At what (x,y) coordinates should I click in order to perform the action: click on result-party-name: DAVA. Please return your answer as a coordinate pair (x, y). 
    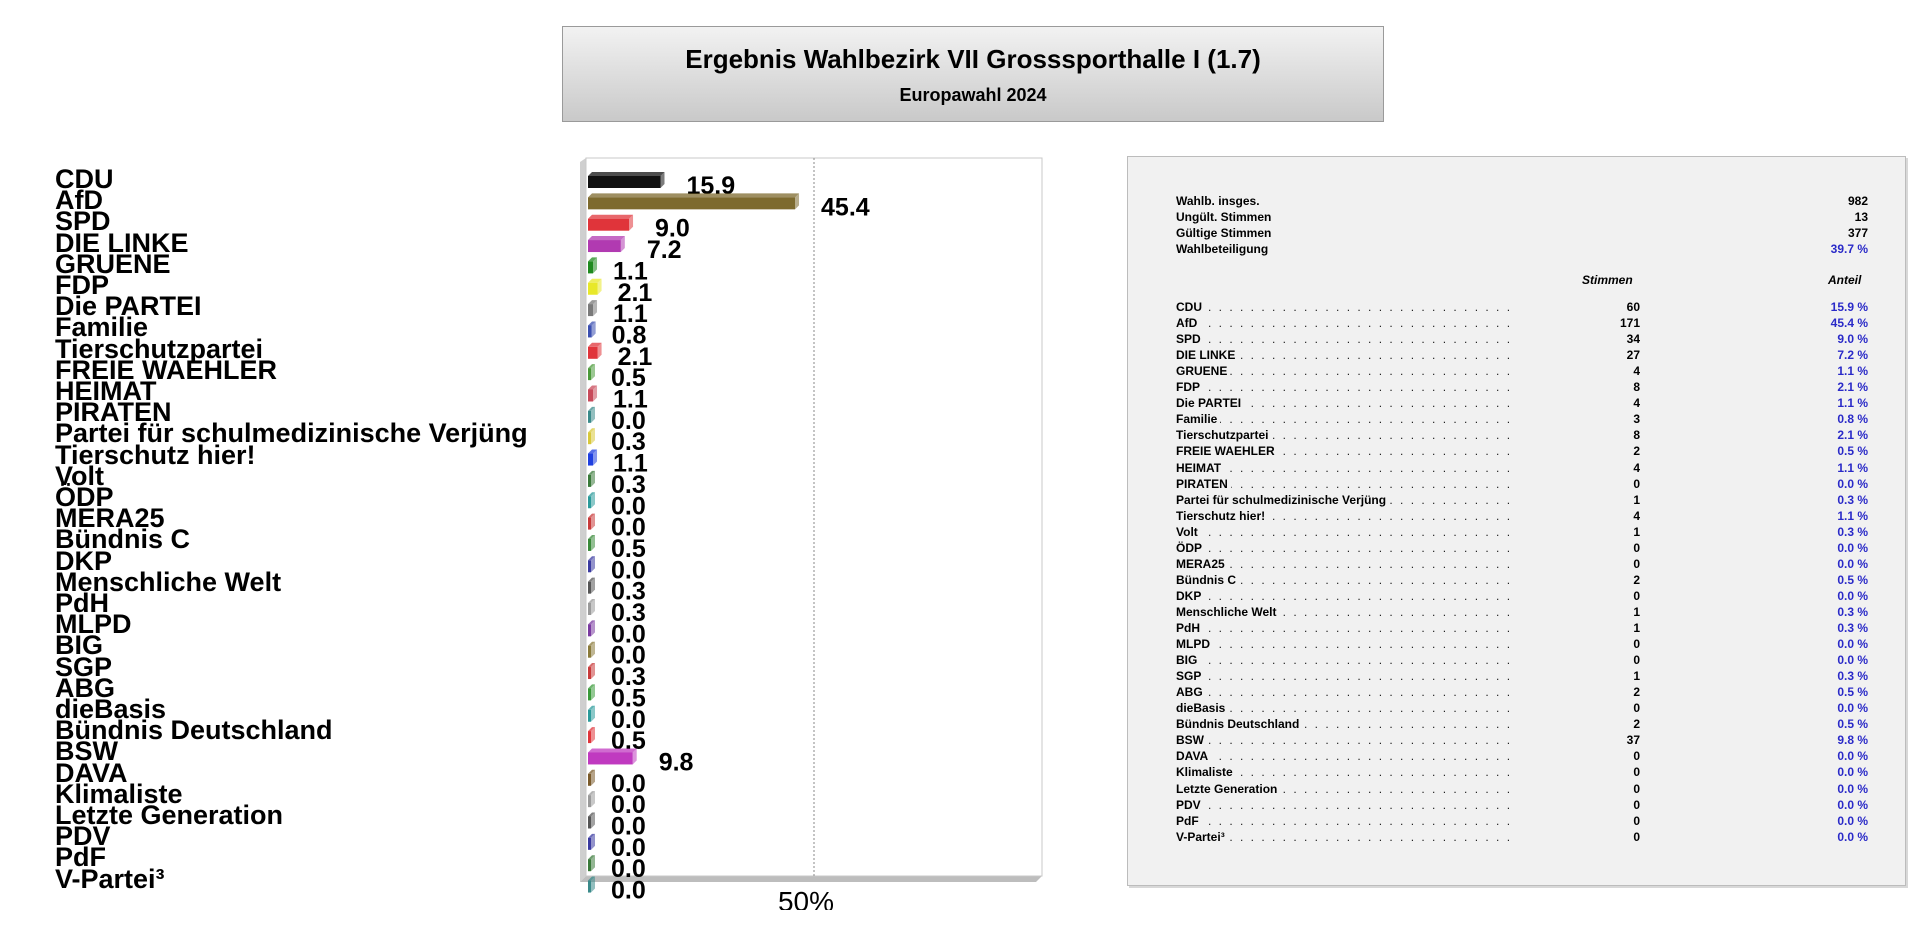
    Looking at the image, I should click on (1194, 756).